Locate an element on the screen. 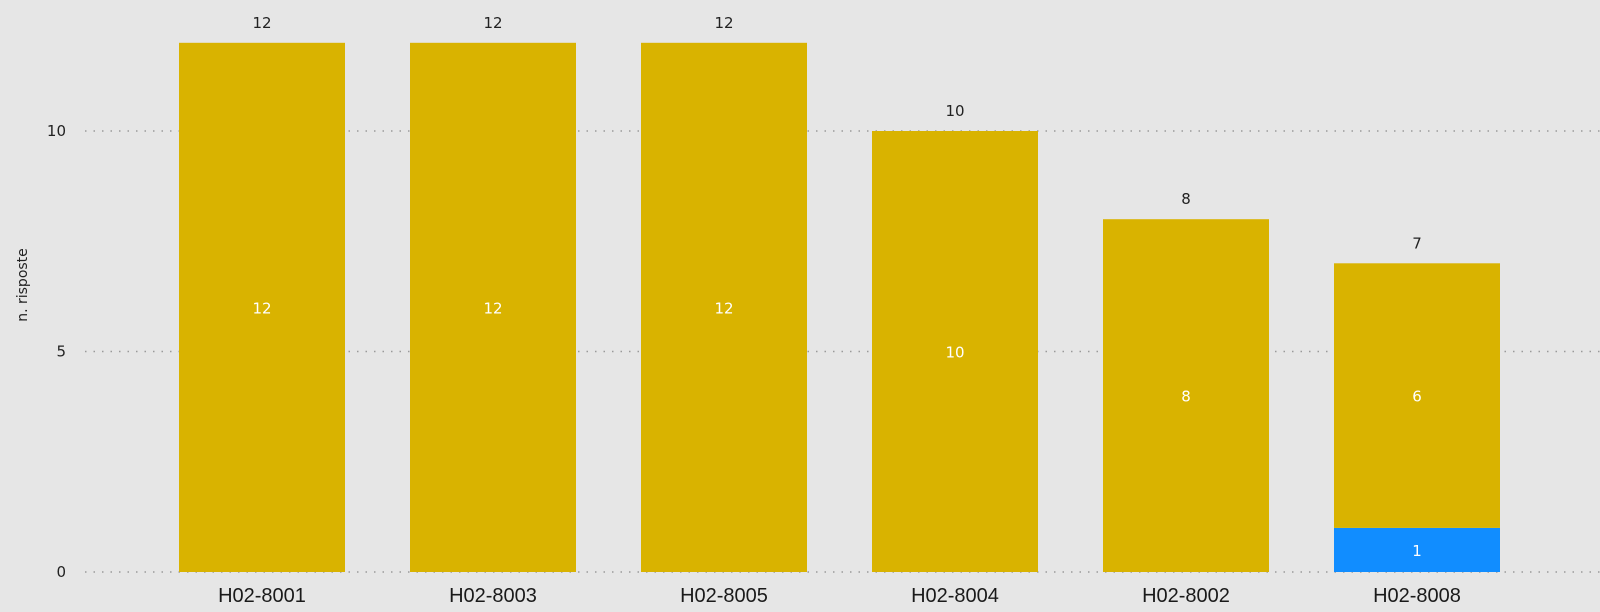 This screenshot has width=1600, height=612. y-tick-label: 0 is located at coordinates (61, 572).